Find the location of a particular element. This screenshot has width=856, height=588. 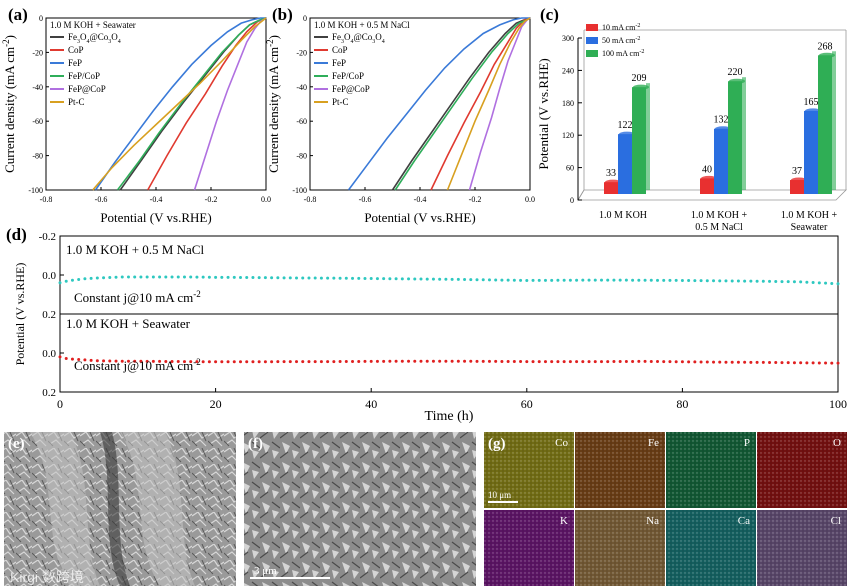

legend-label: Fe3O4@Co3O4 is located at coordinates (94, 38).